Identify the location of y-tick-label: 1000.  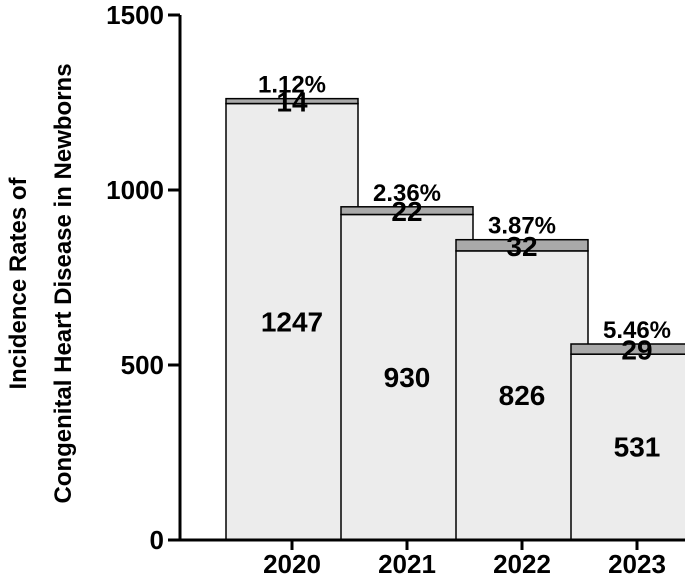
(135, 190).